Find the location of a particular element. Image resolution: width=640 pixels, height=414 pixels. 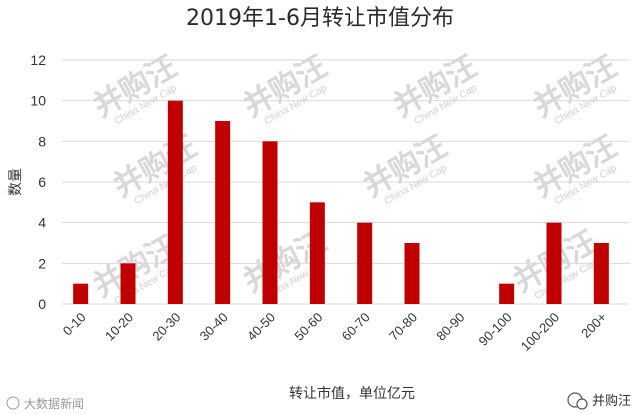

x-tick-label: 20-30 is located at coordinates (166, 327).